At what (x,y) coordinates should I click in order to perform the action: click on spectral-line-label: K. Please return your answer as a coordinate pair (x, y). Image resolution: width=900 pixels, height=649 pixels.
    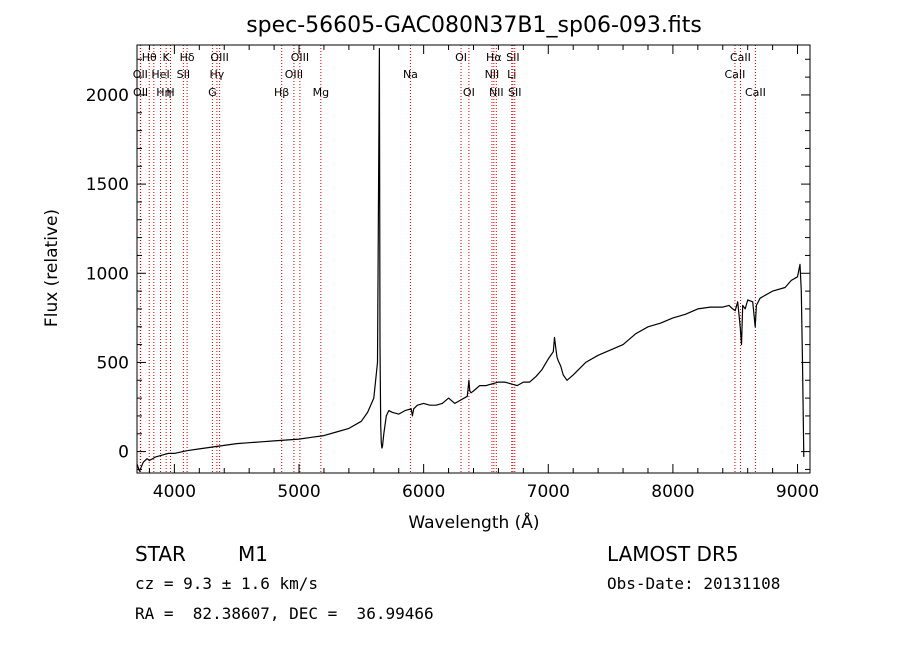
    Looking at the image, I should click on (167, 57).